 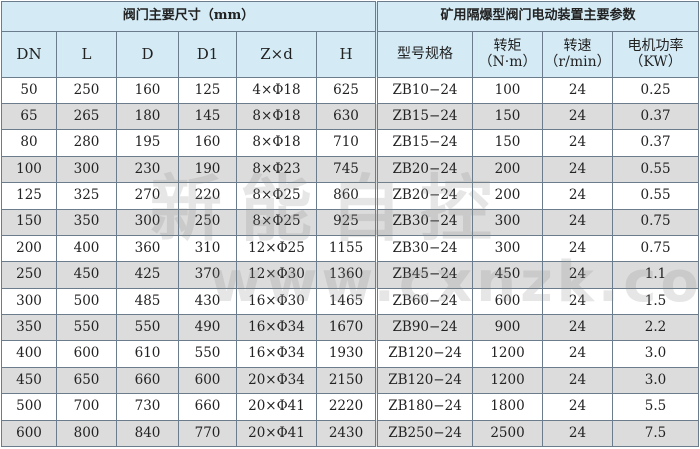 I want to click on table-row: 80 280 195 160 8×Φ18 710 ZB15−24 150 24 0.37, so click(x=350, y=143).